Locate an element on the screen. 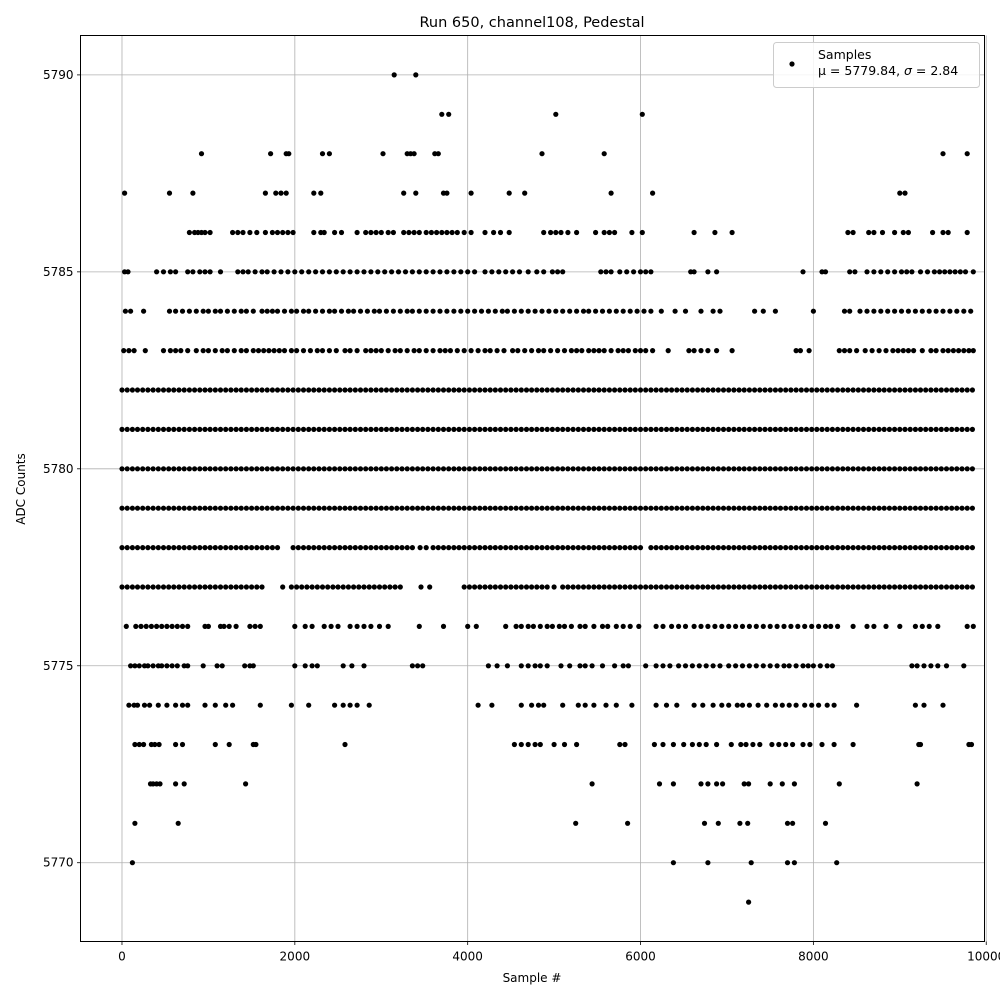 Image resolution: width=1000 pixels, height=1000 pixels. y-tick-label: 5790 is located at coordinates (58, 75).